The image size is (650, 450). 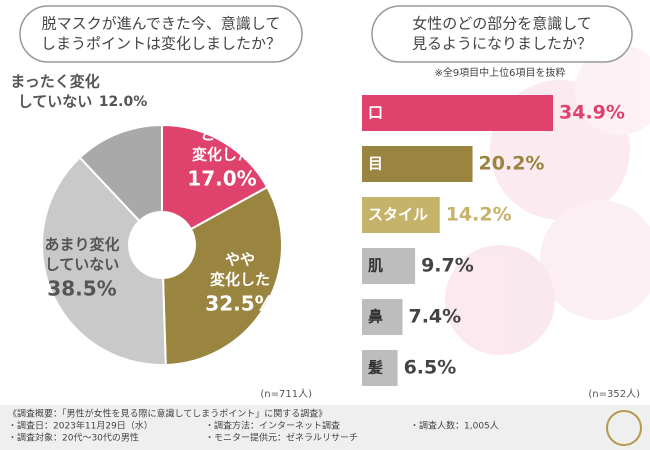 What do you see at coordinates (375, 317) in the screenshot?
I see `bar-category-label: 鼻` at bounding box center [375, 317].